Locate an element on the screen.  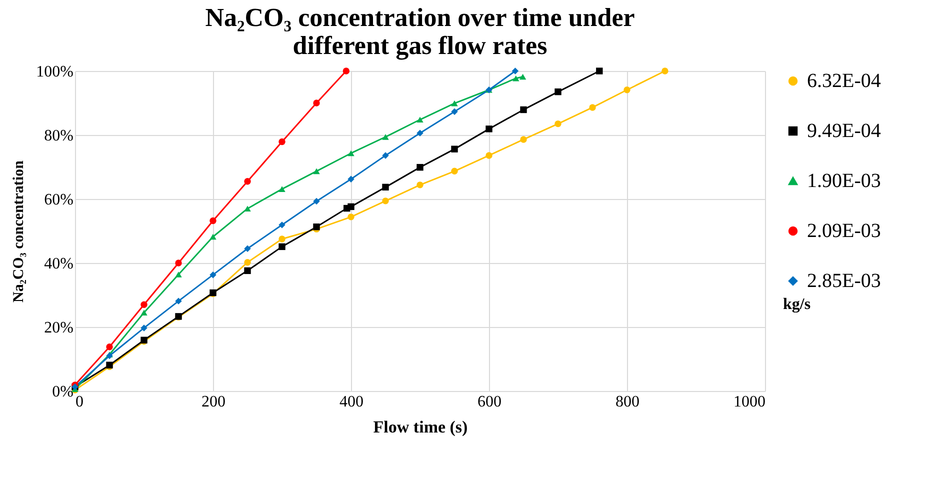
y-tick-label: 80% is located at coordinates (59, 136).